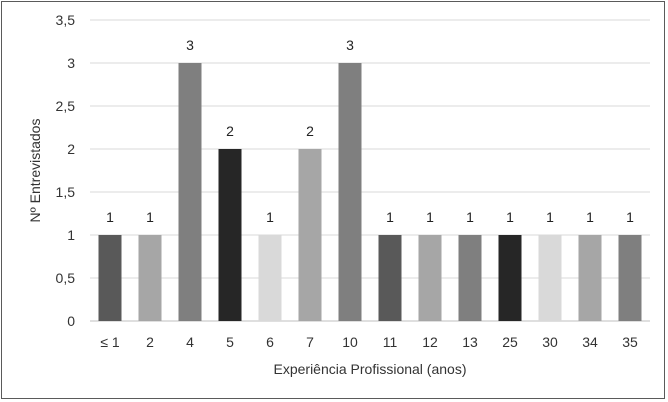  I want to click on y-tick-label: 0, so click(71, 321).